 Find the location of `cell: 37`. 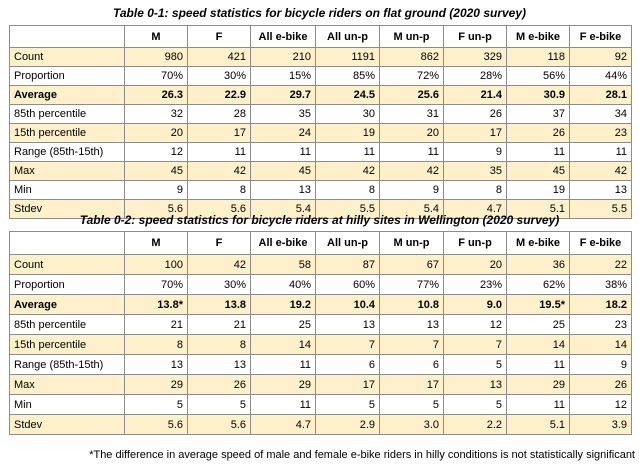

cell: 37 is located at coordinates (538, 114).